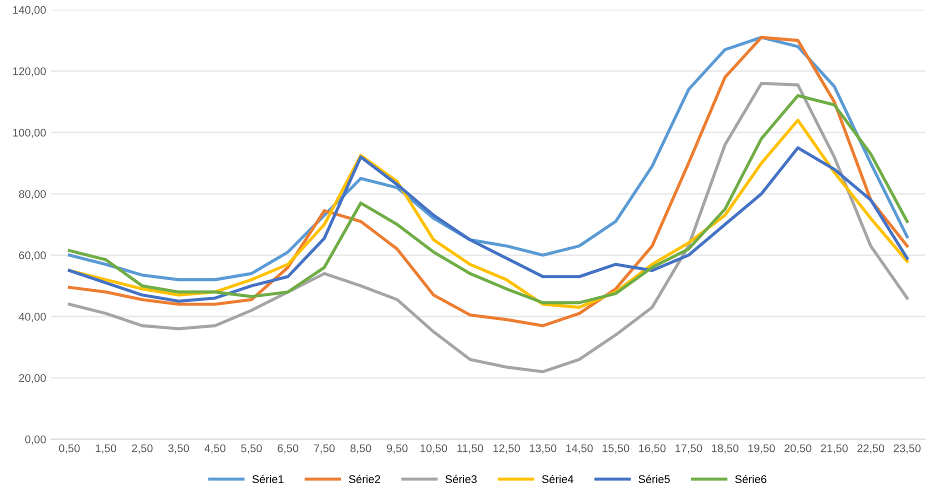  Describe the element at coordinates (288, 449) in the screenshot. I see `x-tick-label: 6,50` at that location.